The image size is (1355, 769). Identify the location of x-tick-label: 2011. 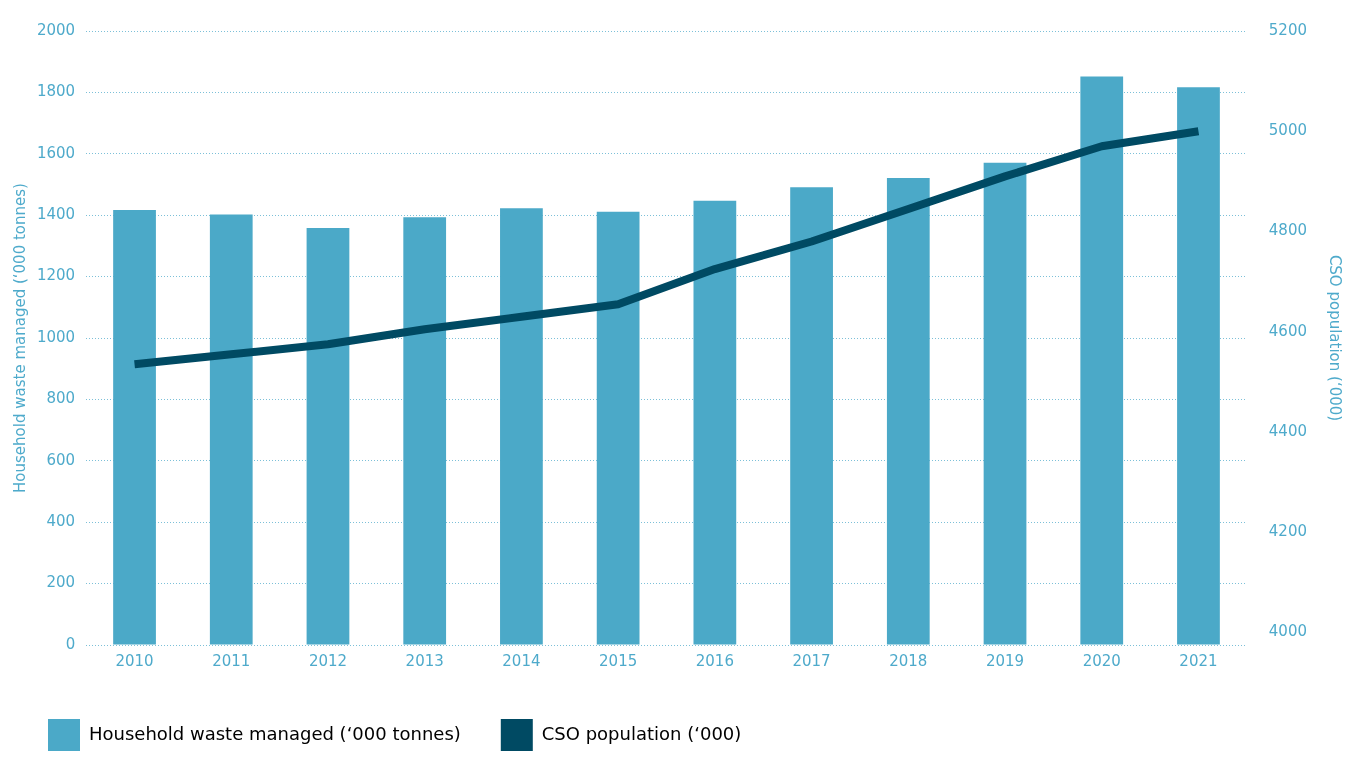
(231, 660).